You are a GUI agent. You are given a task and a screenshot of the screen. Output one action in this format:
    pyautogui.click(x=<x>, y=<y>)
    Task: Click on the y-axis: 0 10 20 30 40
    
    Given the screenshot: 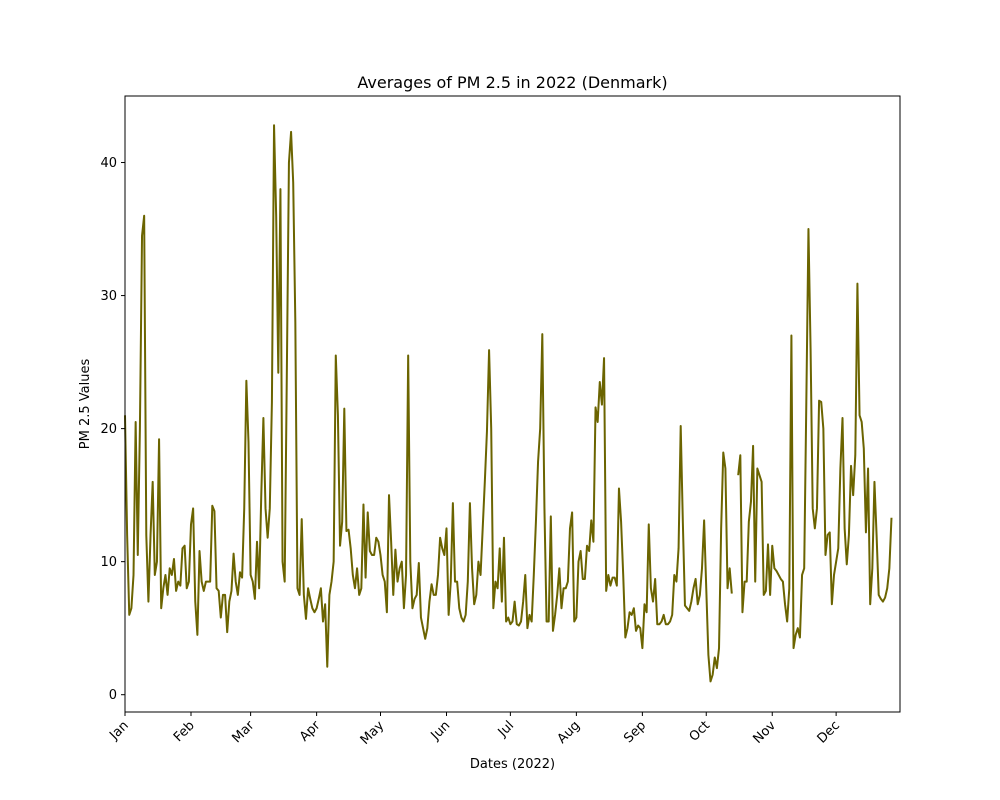 What is the action you would take?
    pyautogui.click(x=112, y=429)
    